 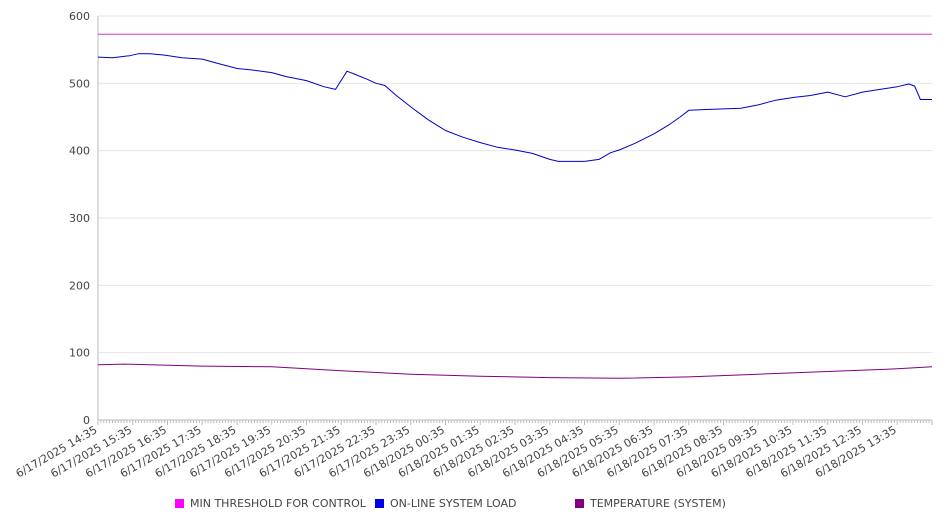 What do you see at coordinates (579, 503) in the screenshot?
I see `legend-swatch-temperature` at bounding box center [579, 503].